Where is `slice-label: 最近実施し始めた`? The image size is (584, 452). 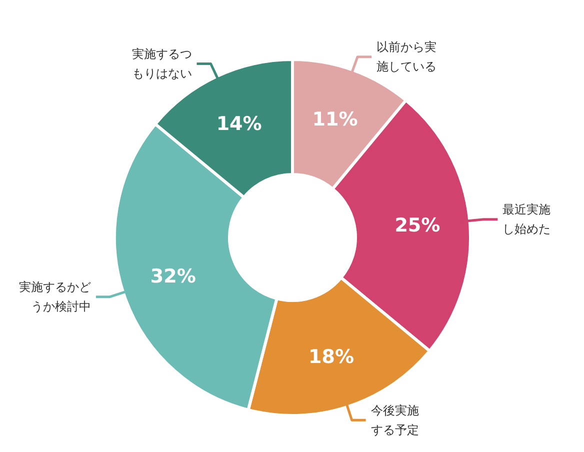 slice-label: 最近実施し始めた is located at coordinates (526, 219).